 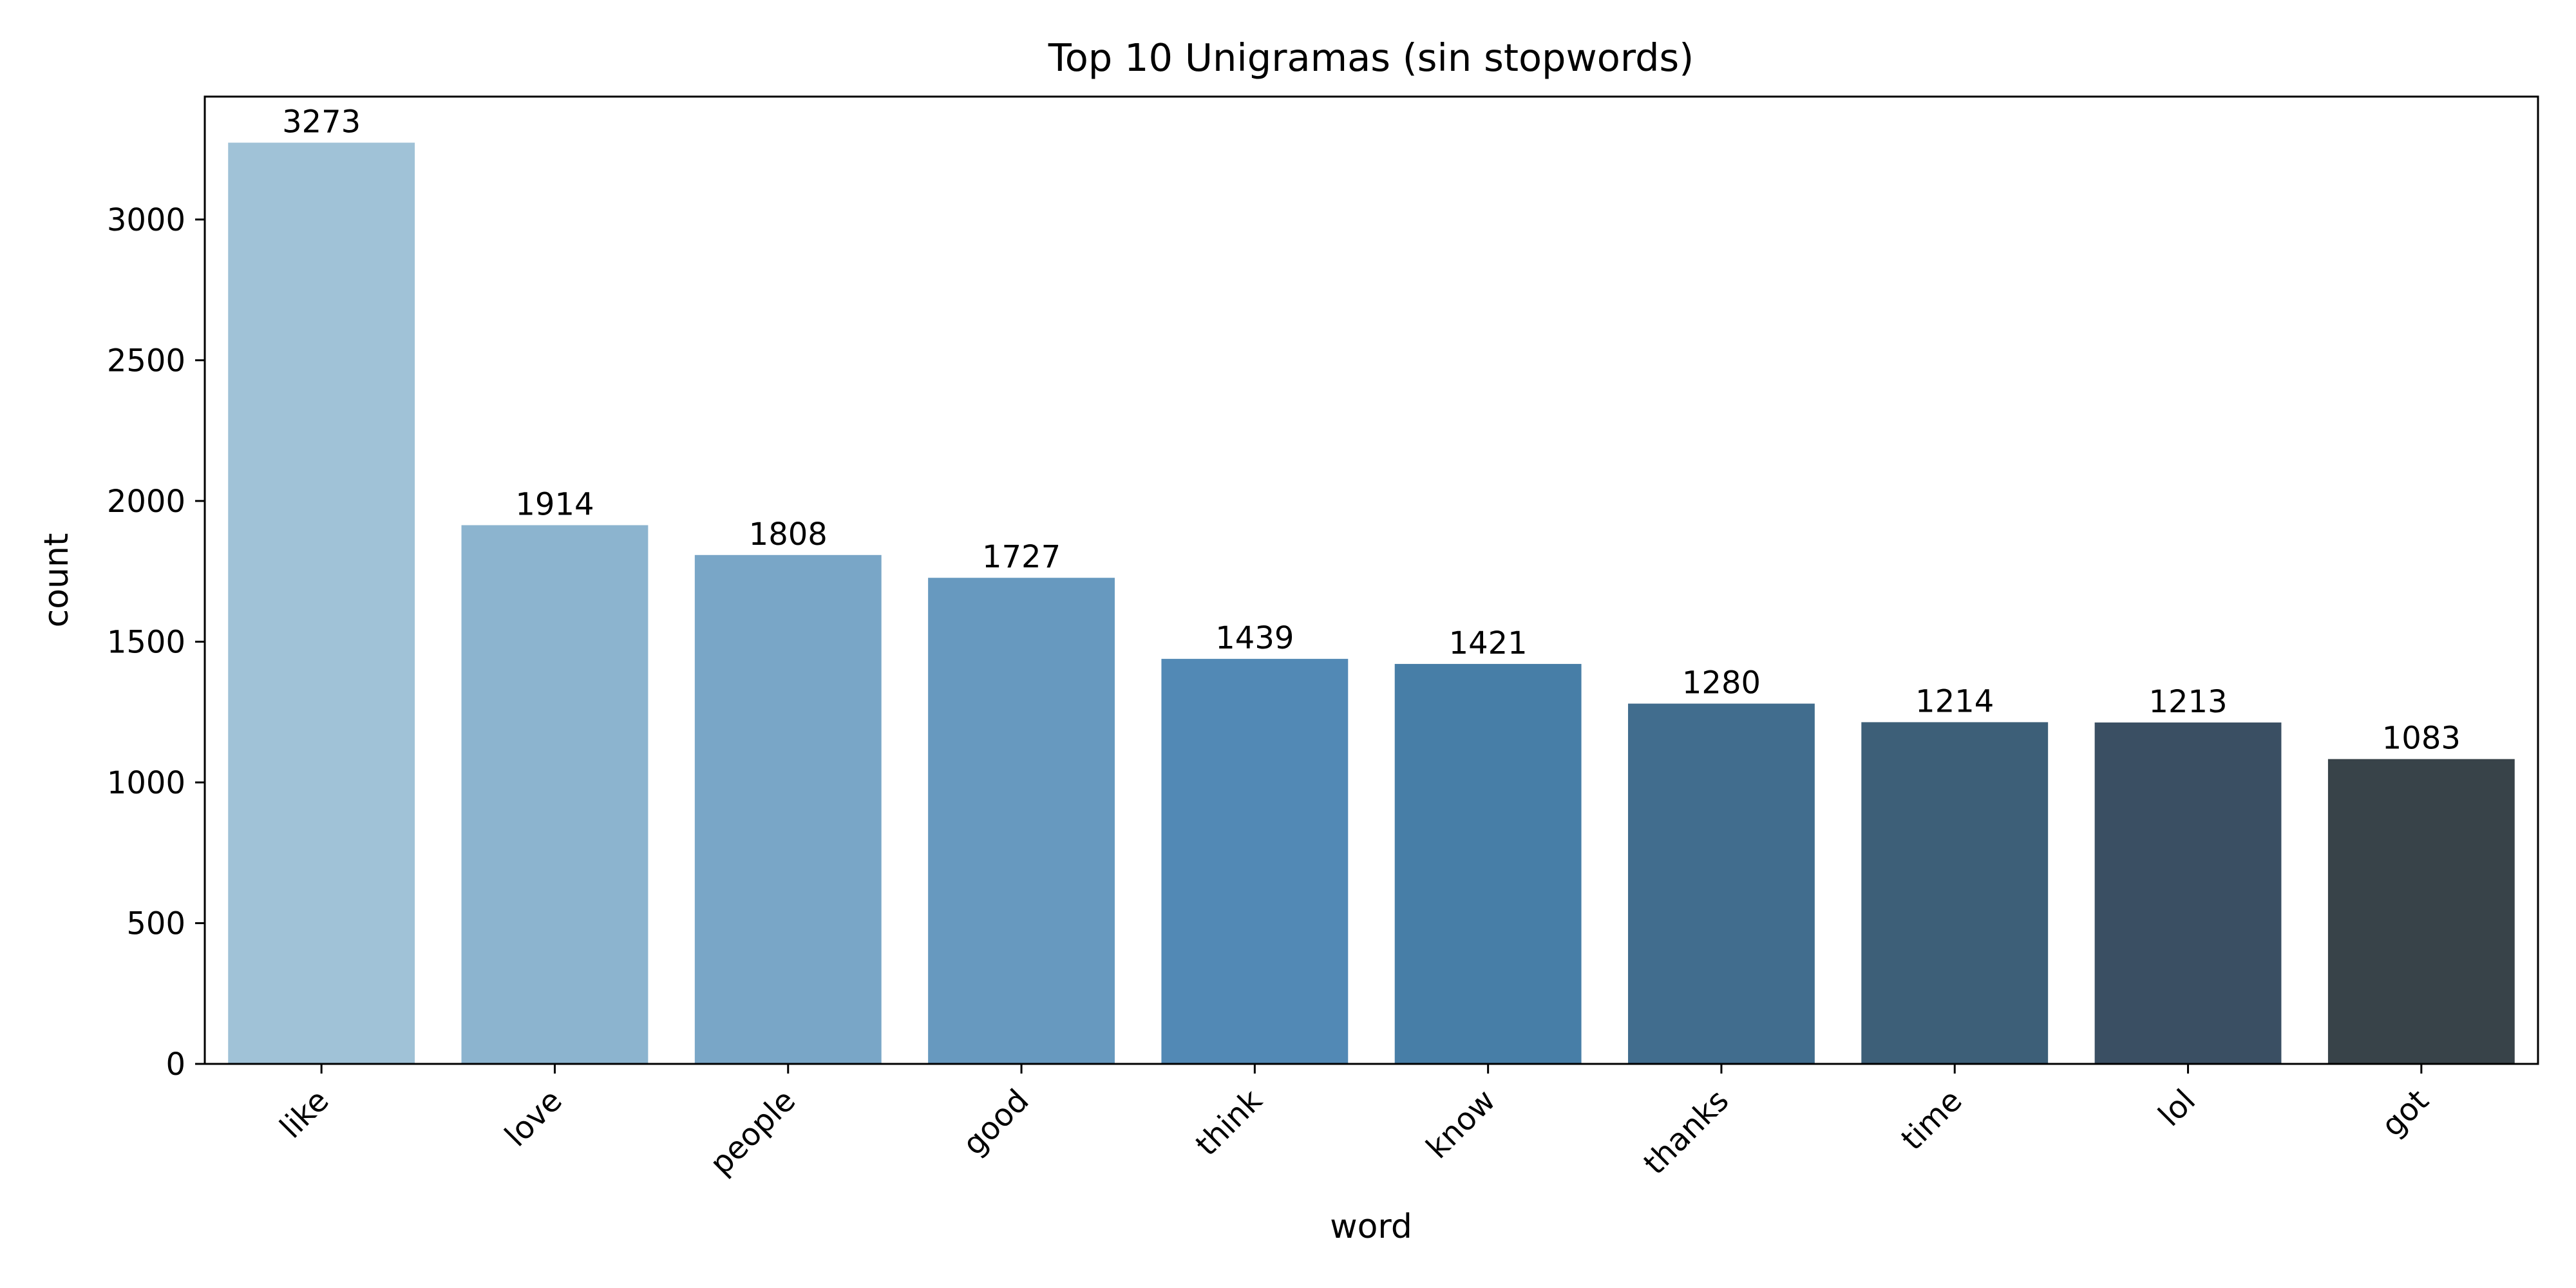 What do you see at coordinates (1254, 638) in the screenshot?
I see `value-label-think: 1439` at bounding box center [1254, 638].